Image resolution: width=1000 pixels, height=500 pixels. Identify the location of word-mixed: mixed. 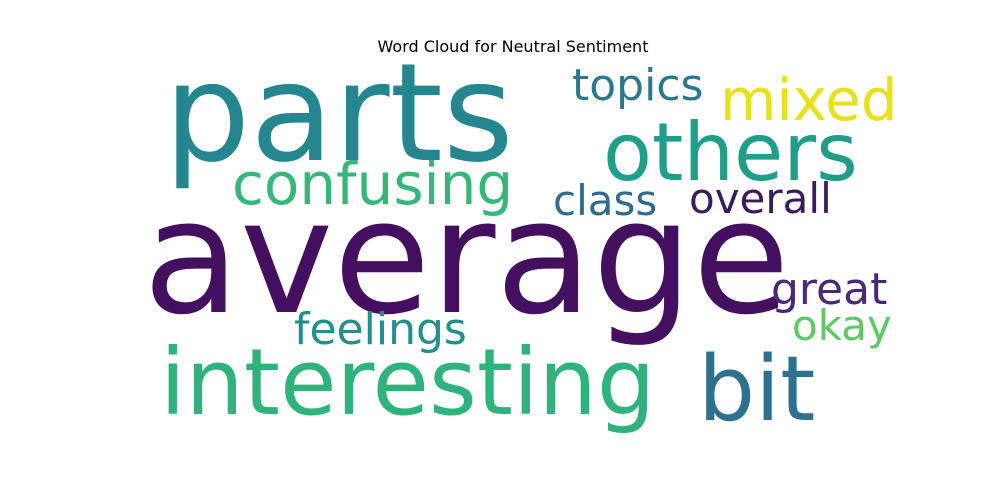
(809, 100).